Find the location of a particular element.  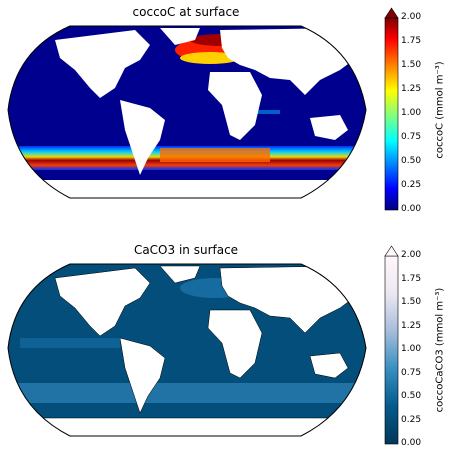

colorbar-tick-2: 0.00 is located at coordinates (411, 443).